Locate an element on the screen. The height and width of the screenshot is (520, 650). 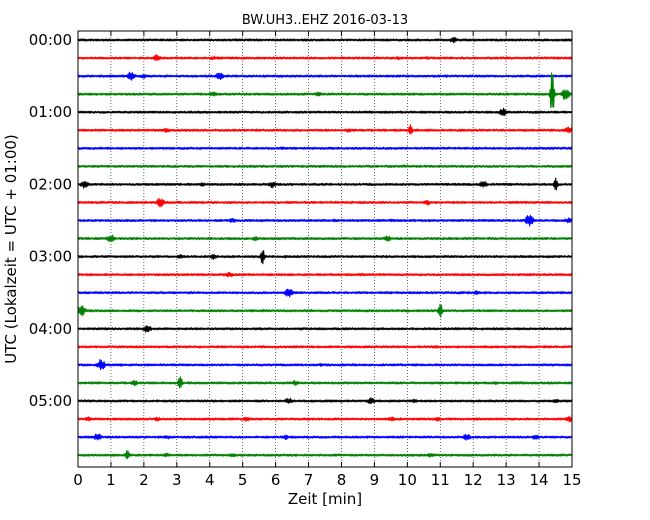
x-tick-label: 1 is located at coordinates (111, 480).